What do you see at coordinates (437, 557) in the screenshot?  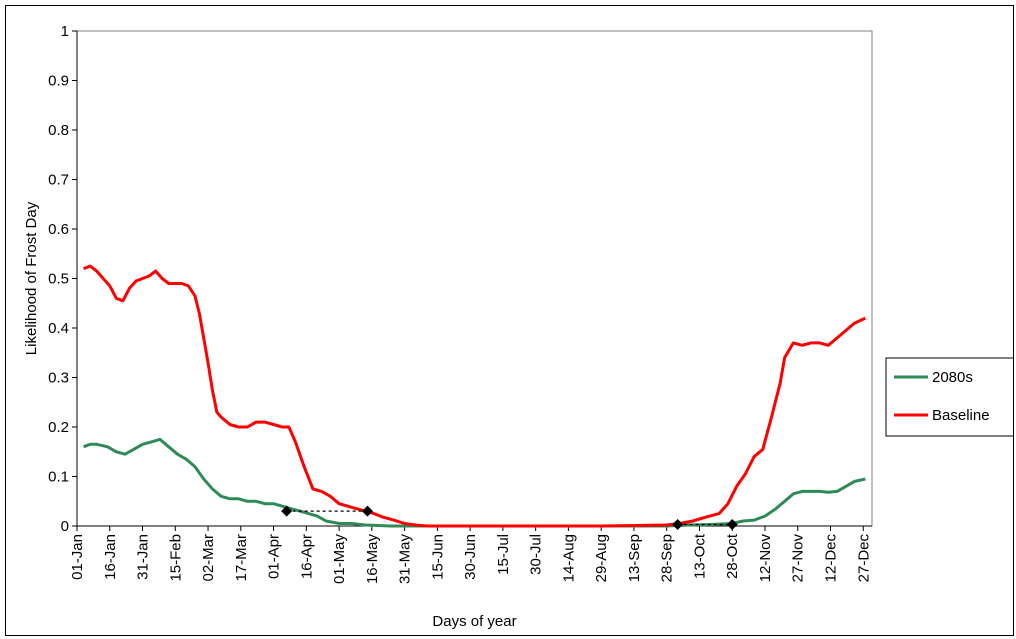 I see `x-tick-label: 15-Jun` at bounding box center [437, 557].